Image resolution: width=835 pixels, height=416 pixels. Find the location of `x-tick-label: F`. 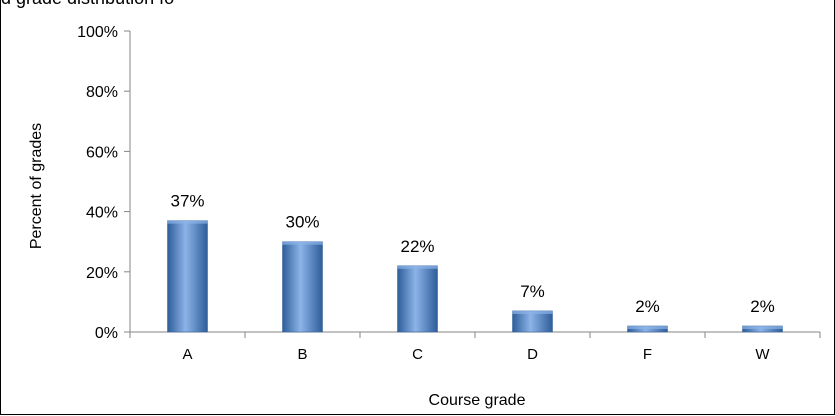

x-tick-label: F is located at coordinates (647, 354).